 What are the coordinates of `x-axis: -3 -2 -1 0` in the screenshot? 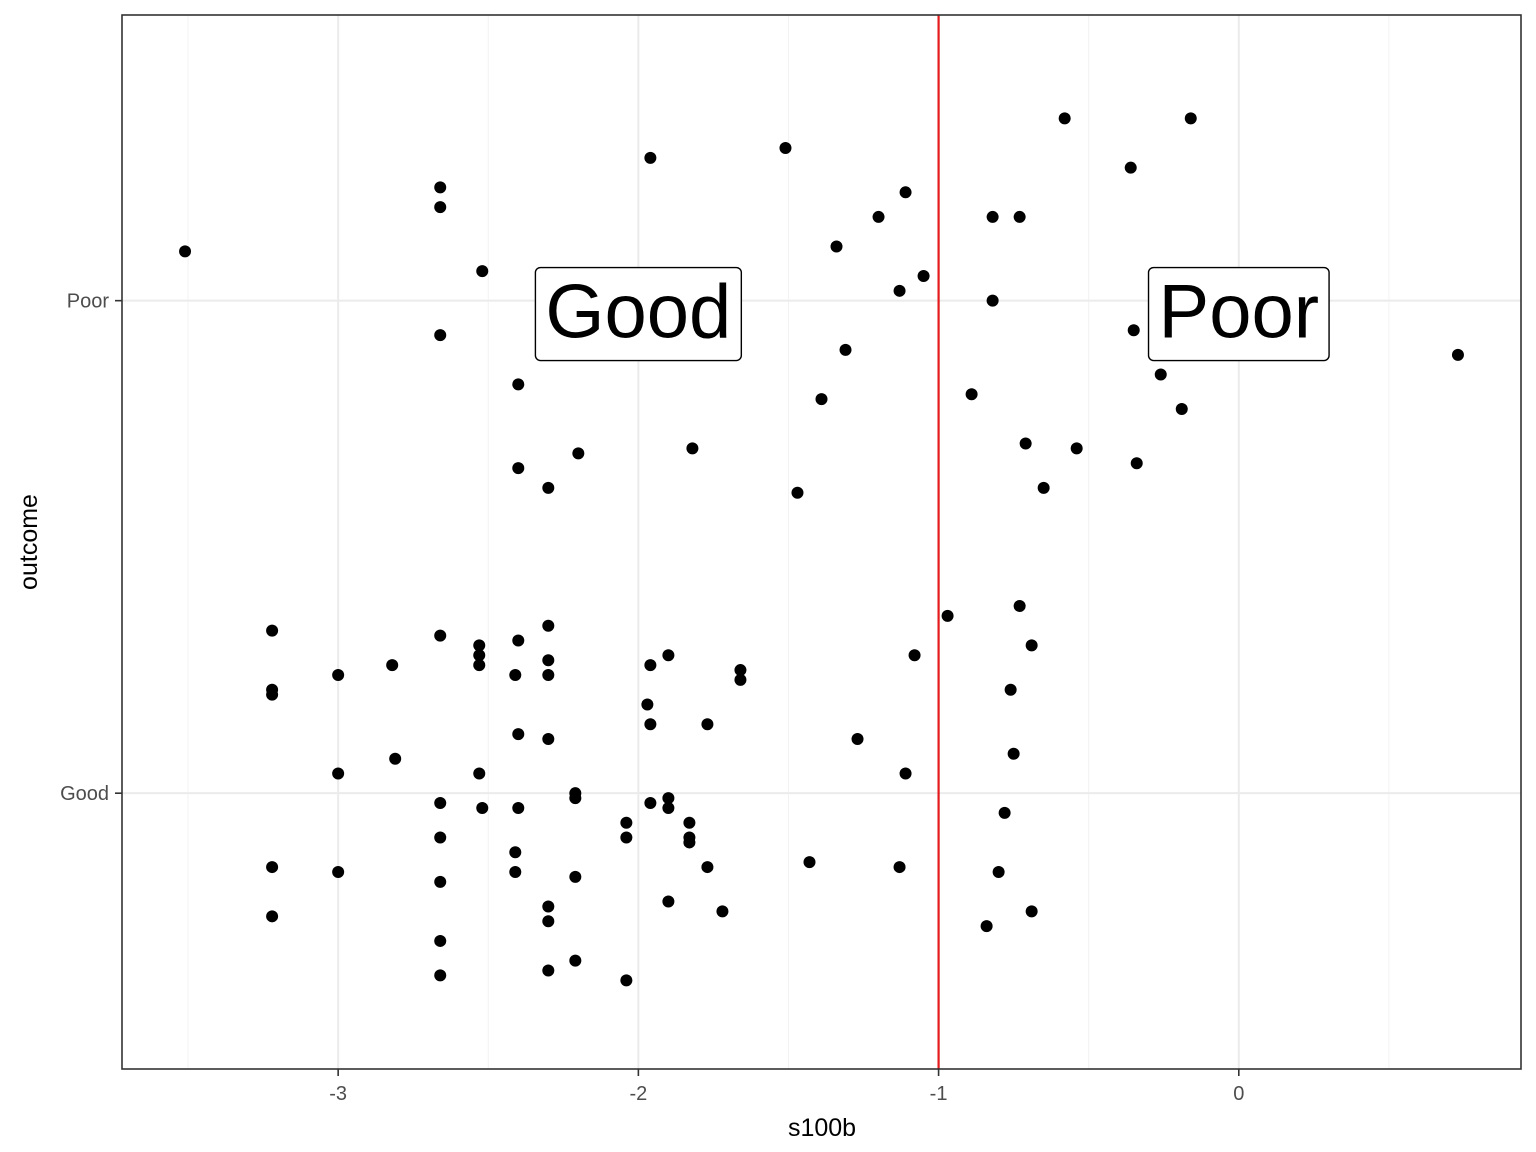 It's located at (786, 1087).